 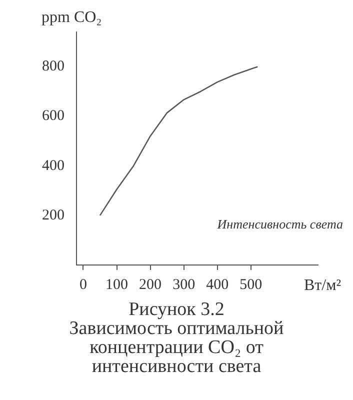 What do you see at coordinates (177, 309) in the screenshot?
I see `text: Рисунок 3.2` at bounding box center [177, 309].